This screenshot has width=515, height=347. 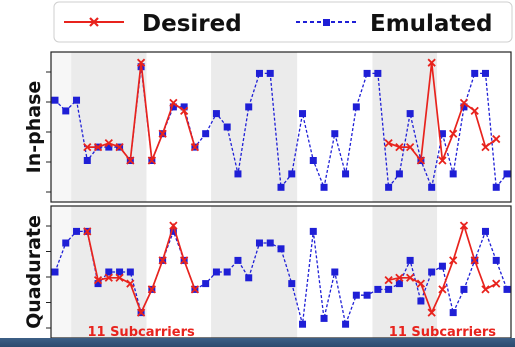 I want to click on legend-label: Emulated, so click(x=431, y=24).